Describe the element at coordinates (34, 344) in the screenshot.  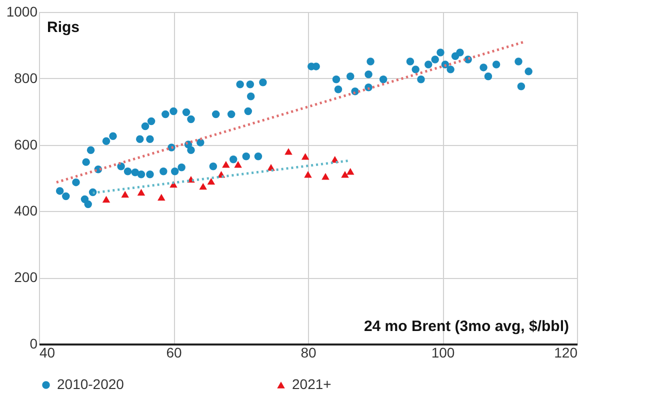
I see `y-tick-label: 0` at that location.